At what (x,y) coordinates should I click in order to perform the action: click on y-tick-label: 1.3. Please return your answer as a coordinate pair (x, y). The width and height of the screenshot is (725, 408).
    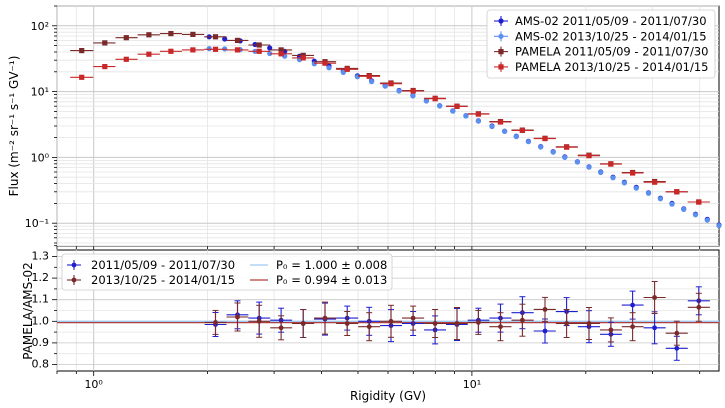
    Looking at the image, I should click on (41, 255).